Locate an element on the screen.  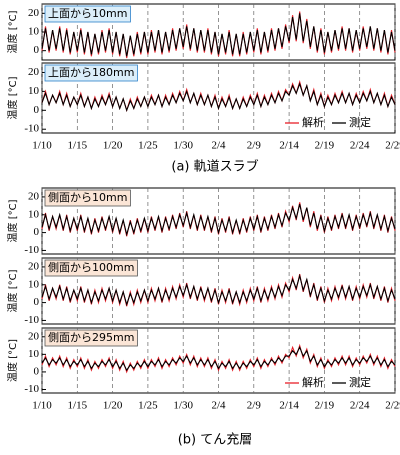
panel-label: 上面から10mm is located at coordinates (87, 13).